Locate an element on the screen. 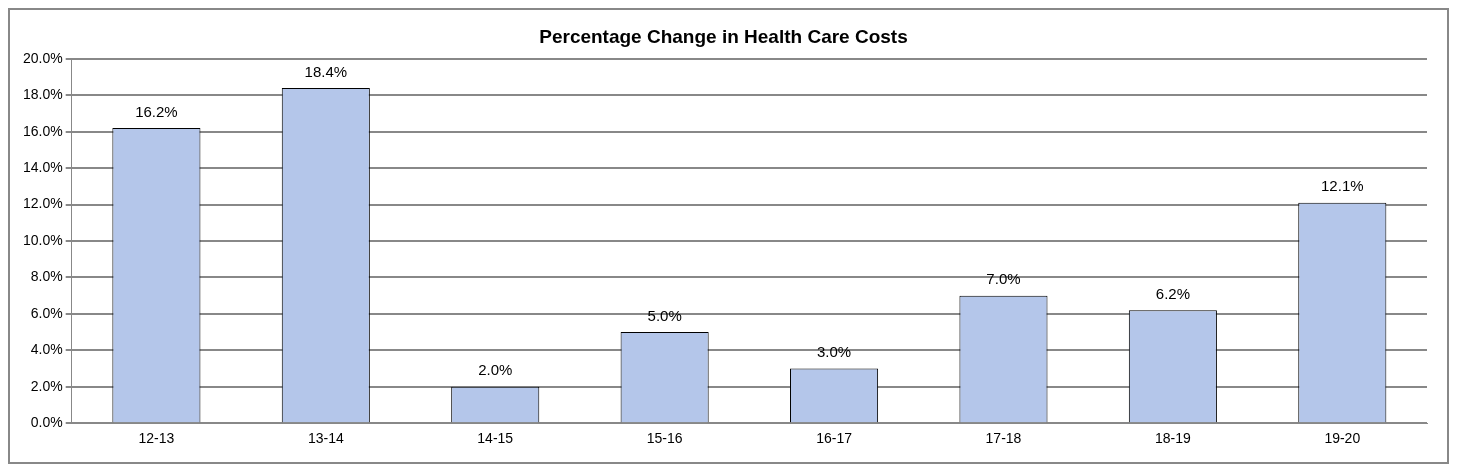  data-label: 2.0% is located at coordinates (495, 370).